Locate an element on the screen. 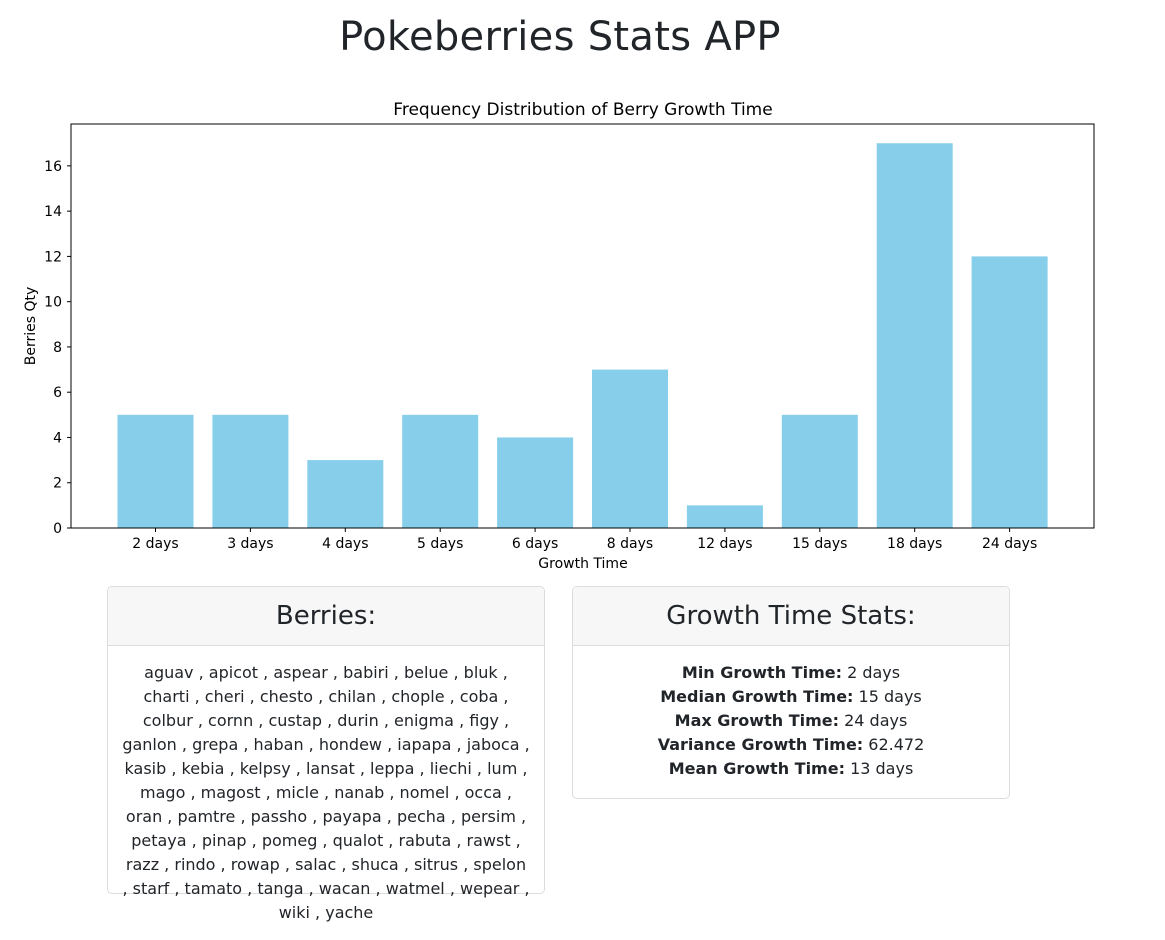 Image resolution: width=1165 pixels, height=940 pixels. growth-stats-card-header: Growth Time Stats: is located at coordinates (791, 616).